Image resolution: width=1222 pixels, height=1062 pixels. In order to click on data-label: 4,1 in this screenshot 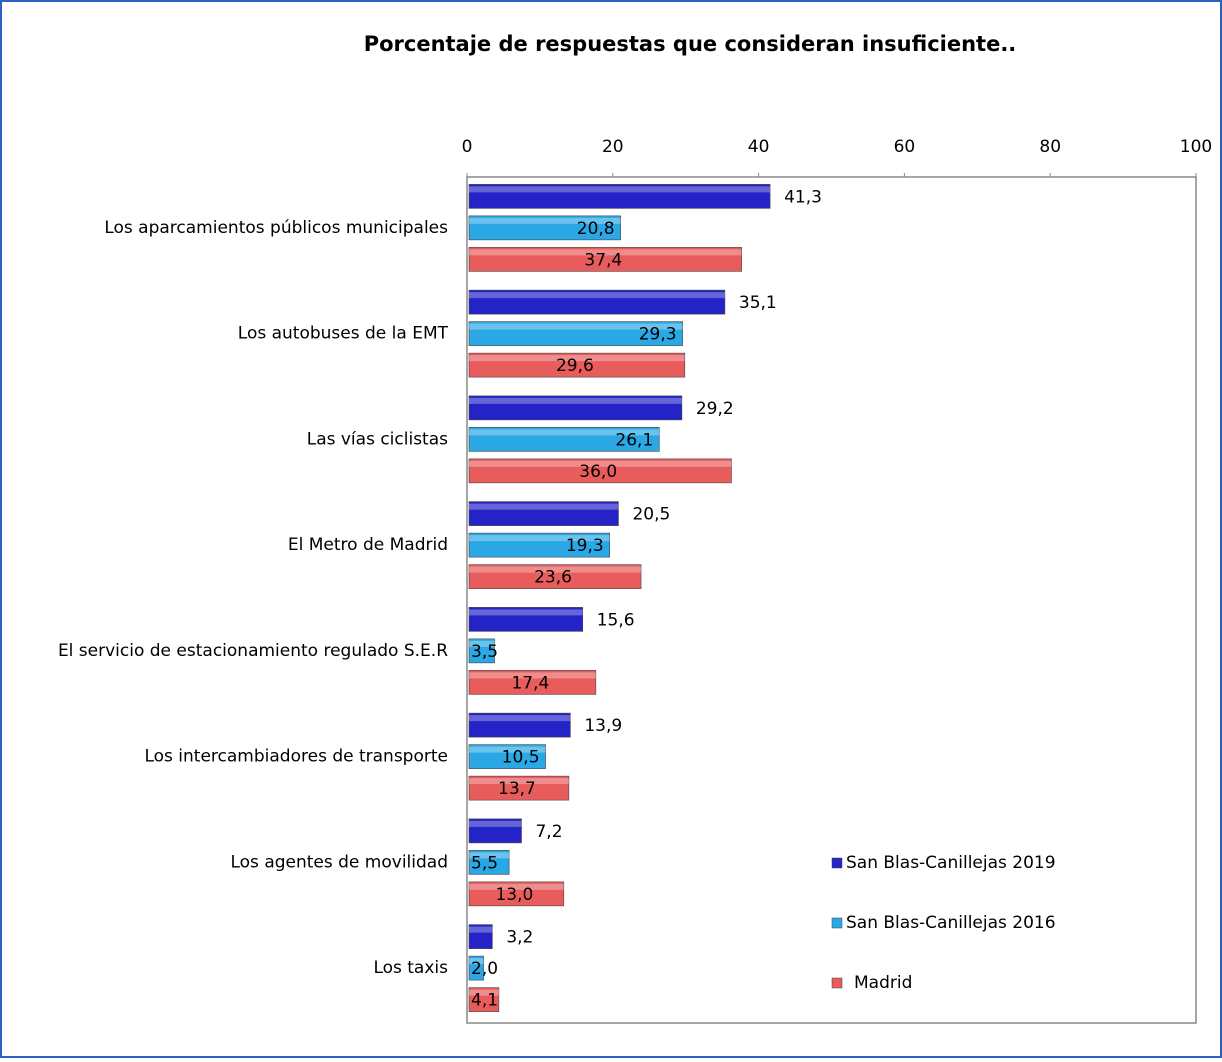, I will do `click(484, 1001)`.